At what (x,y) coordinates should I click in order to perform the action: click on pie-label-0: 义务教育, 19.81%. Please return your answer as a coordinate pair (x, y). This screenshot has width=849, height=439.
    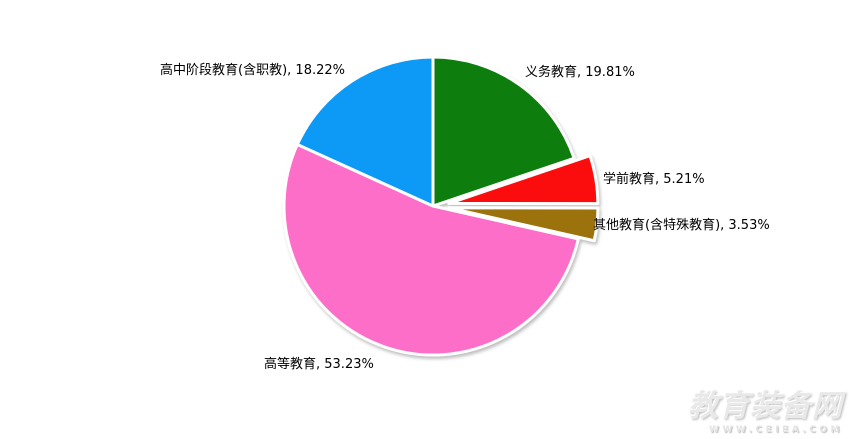
    Looking at the image, I should click on (580, 72).